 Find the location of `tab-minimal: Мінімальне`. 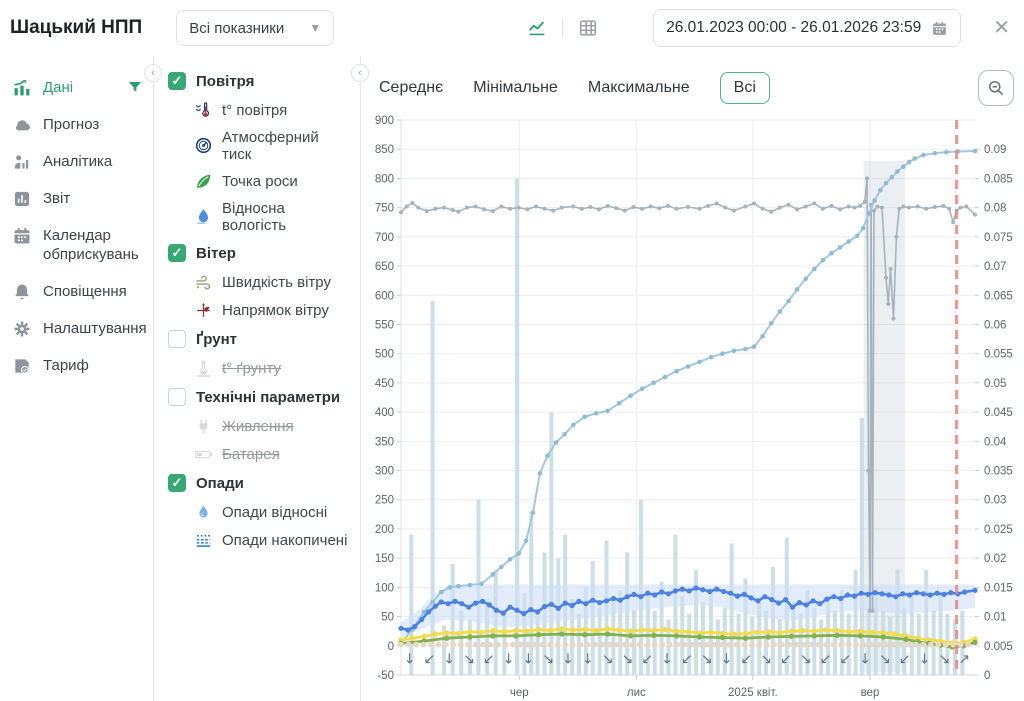

tab-minimal: Мінімальне is located at coordinates (515, 87).